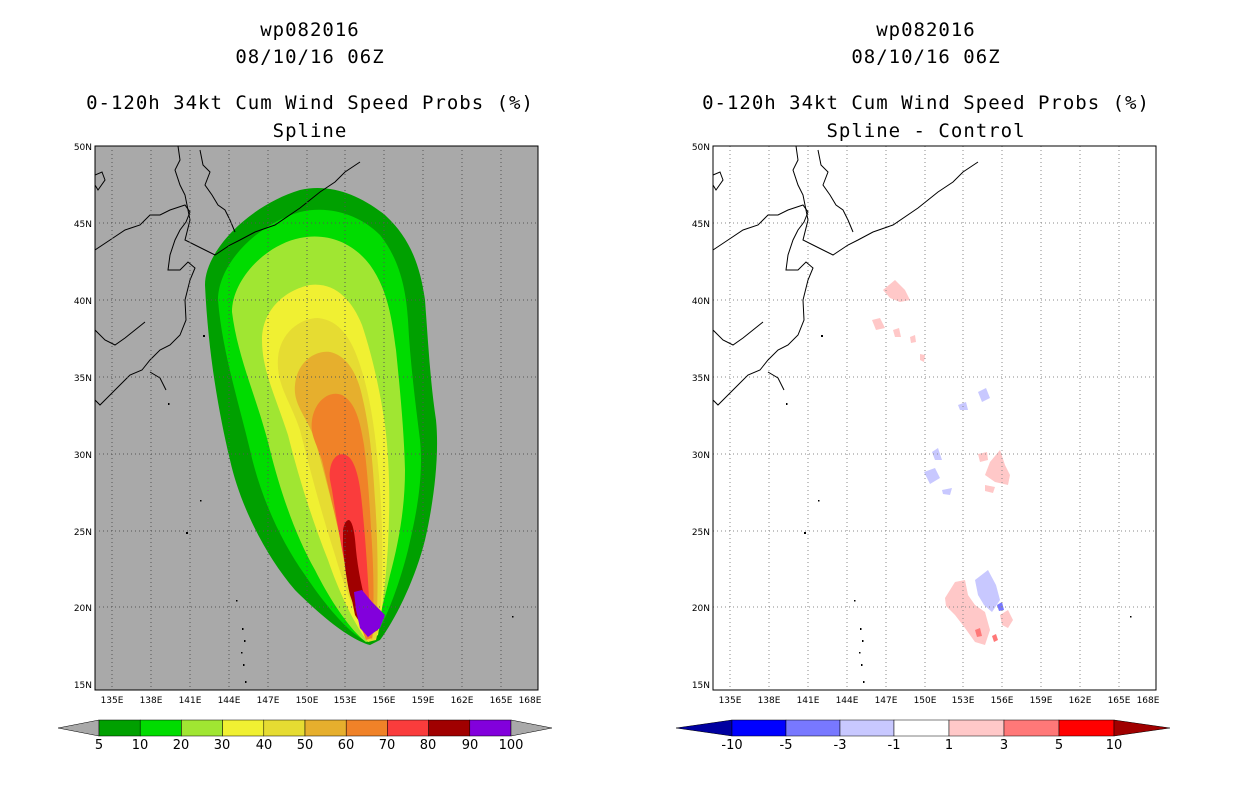 This screenshot has width=1236, height=800. I want to click on right-title-product: 0-120h 34kt Cum Wind Speed Probs (%), so click(926, 103).